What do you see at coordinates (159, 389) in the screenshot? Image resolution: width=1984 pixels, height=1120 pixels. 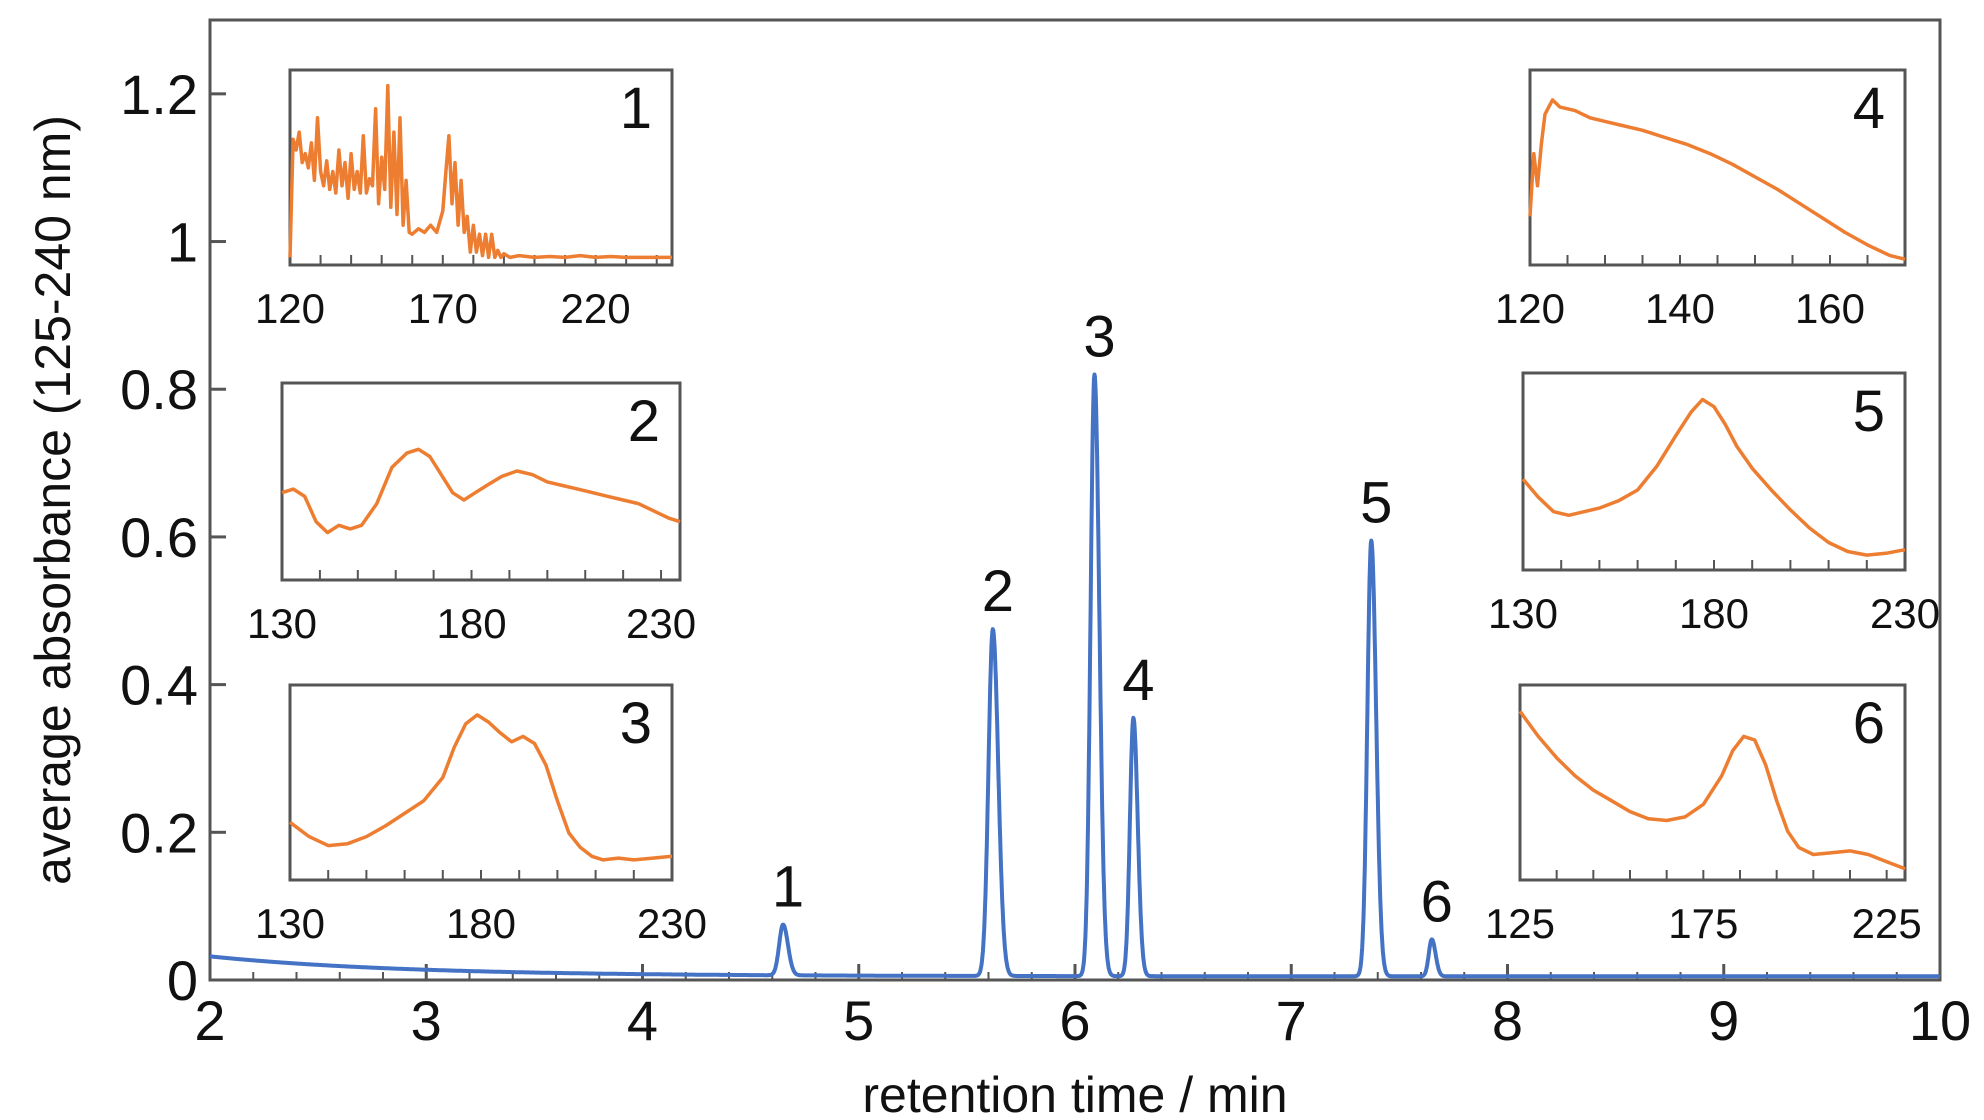 I see `y-tick-label: 0.8` at bounding box center [159, 389].